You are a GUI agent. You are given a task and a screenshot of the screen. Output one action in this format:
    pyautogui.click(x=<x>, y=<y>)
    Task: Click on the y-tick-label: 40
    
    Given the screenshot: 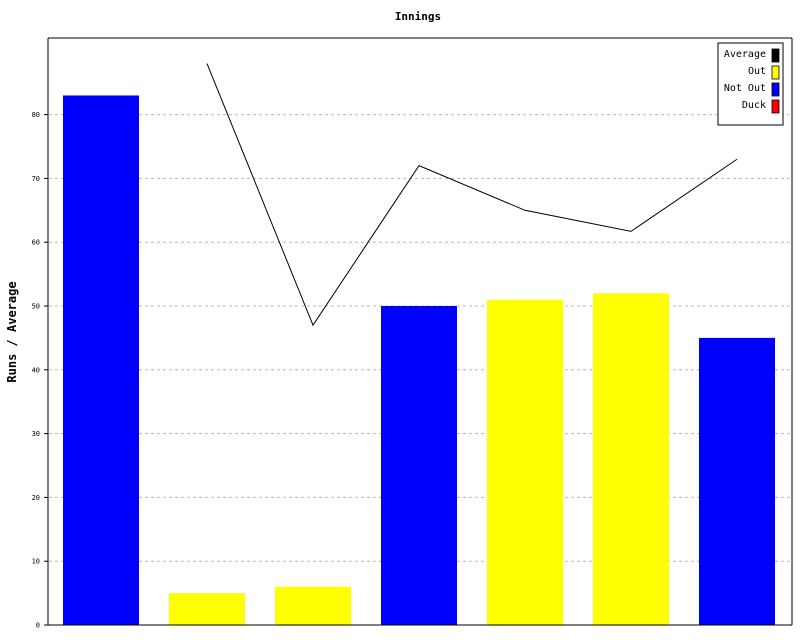 What is the action you would take?
    pyautogui.click(x=36, y=370)
    